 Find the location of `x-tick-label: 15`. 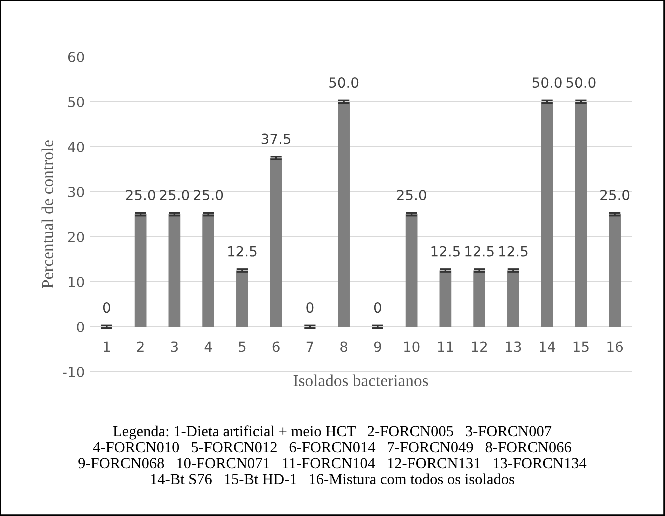

x-tick-label: 15 is located at coordinates (581, 347).